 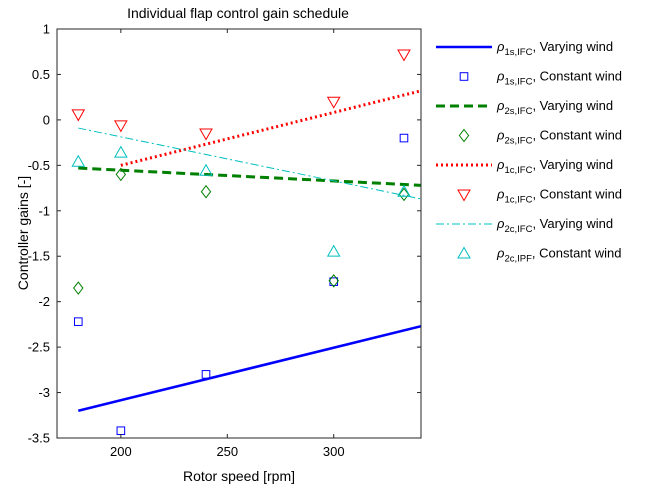 I want to click on x-tick-label: 300, so click(x=334, y=451).